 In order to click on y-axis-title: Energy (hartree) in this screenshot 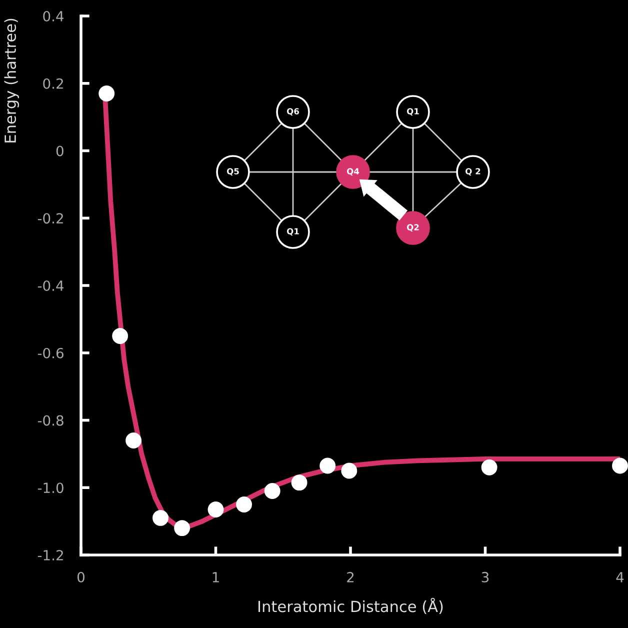, I will do `click(12, 80)`.